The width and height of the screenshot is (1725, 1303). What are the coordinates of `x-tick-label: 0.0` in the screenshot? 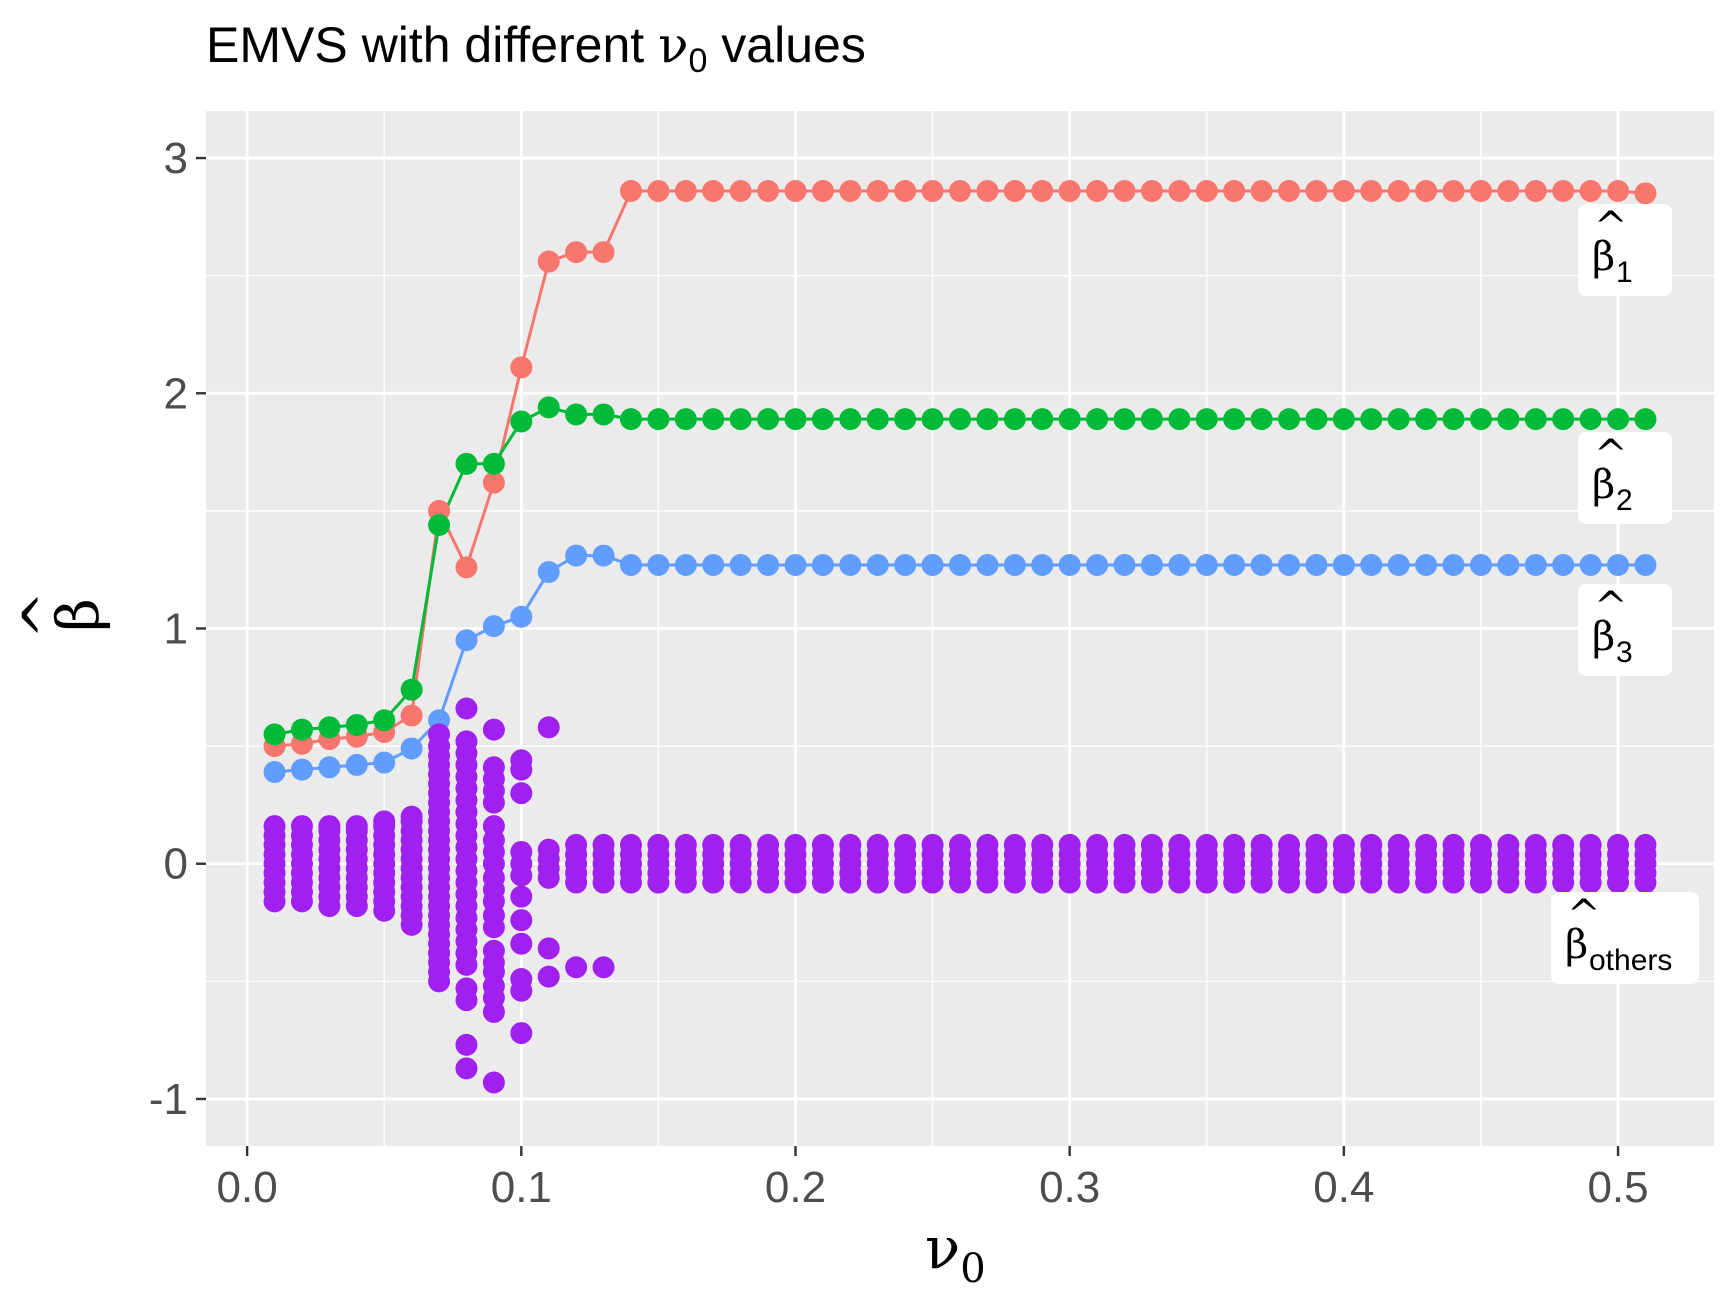 It's located at (247, 1187).